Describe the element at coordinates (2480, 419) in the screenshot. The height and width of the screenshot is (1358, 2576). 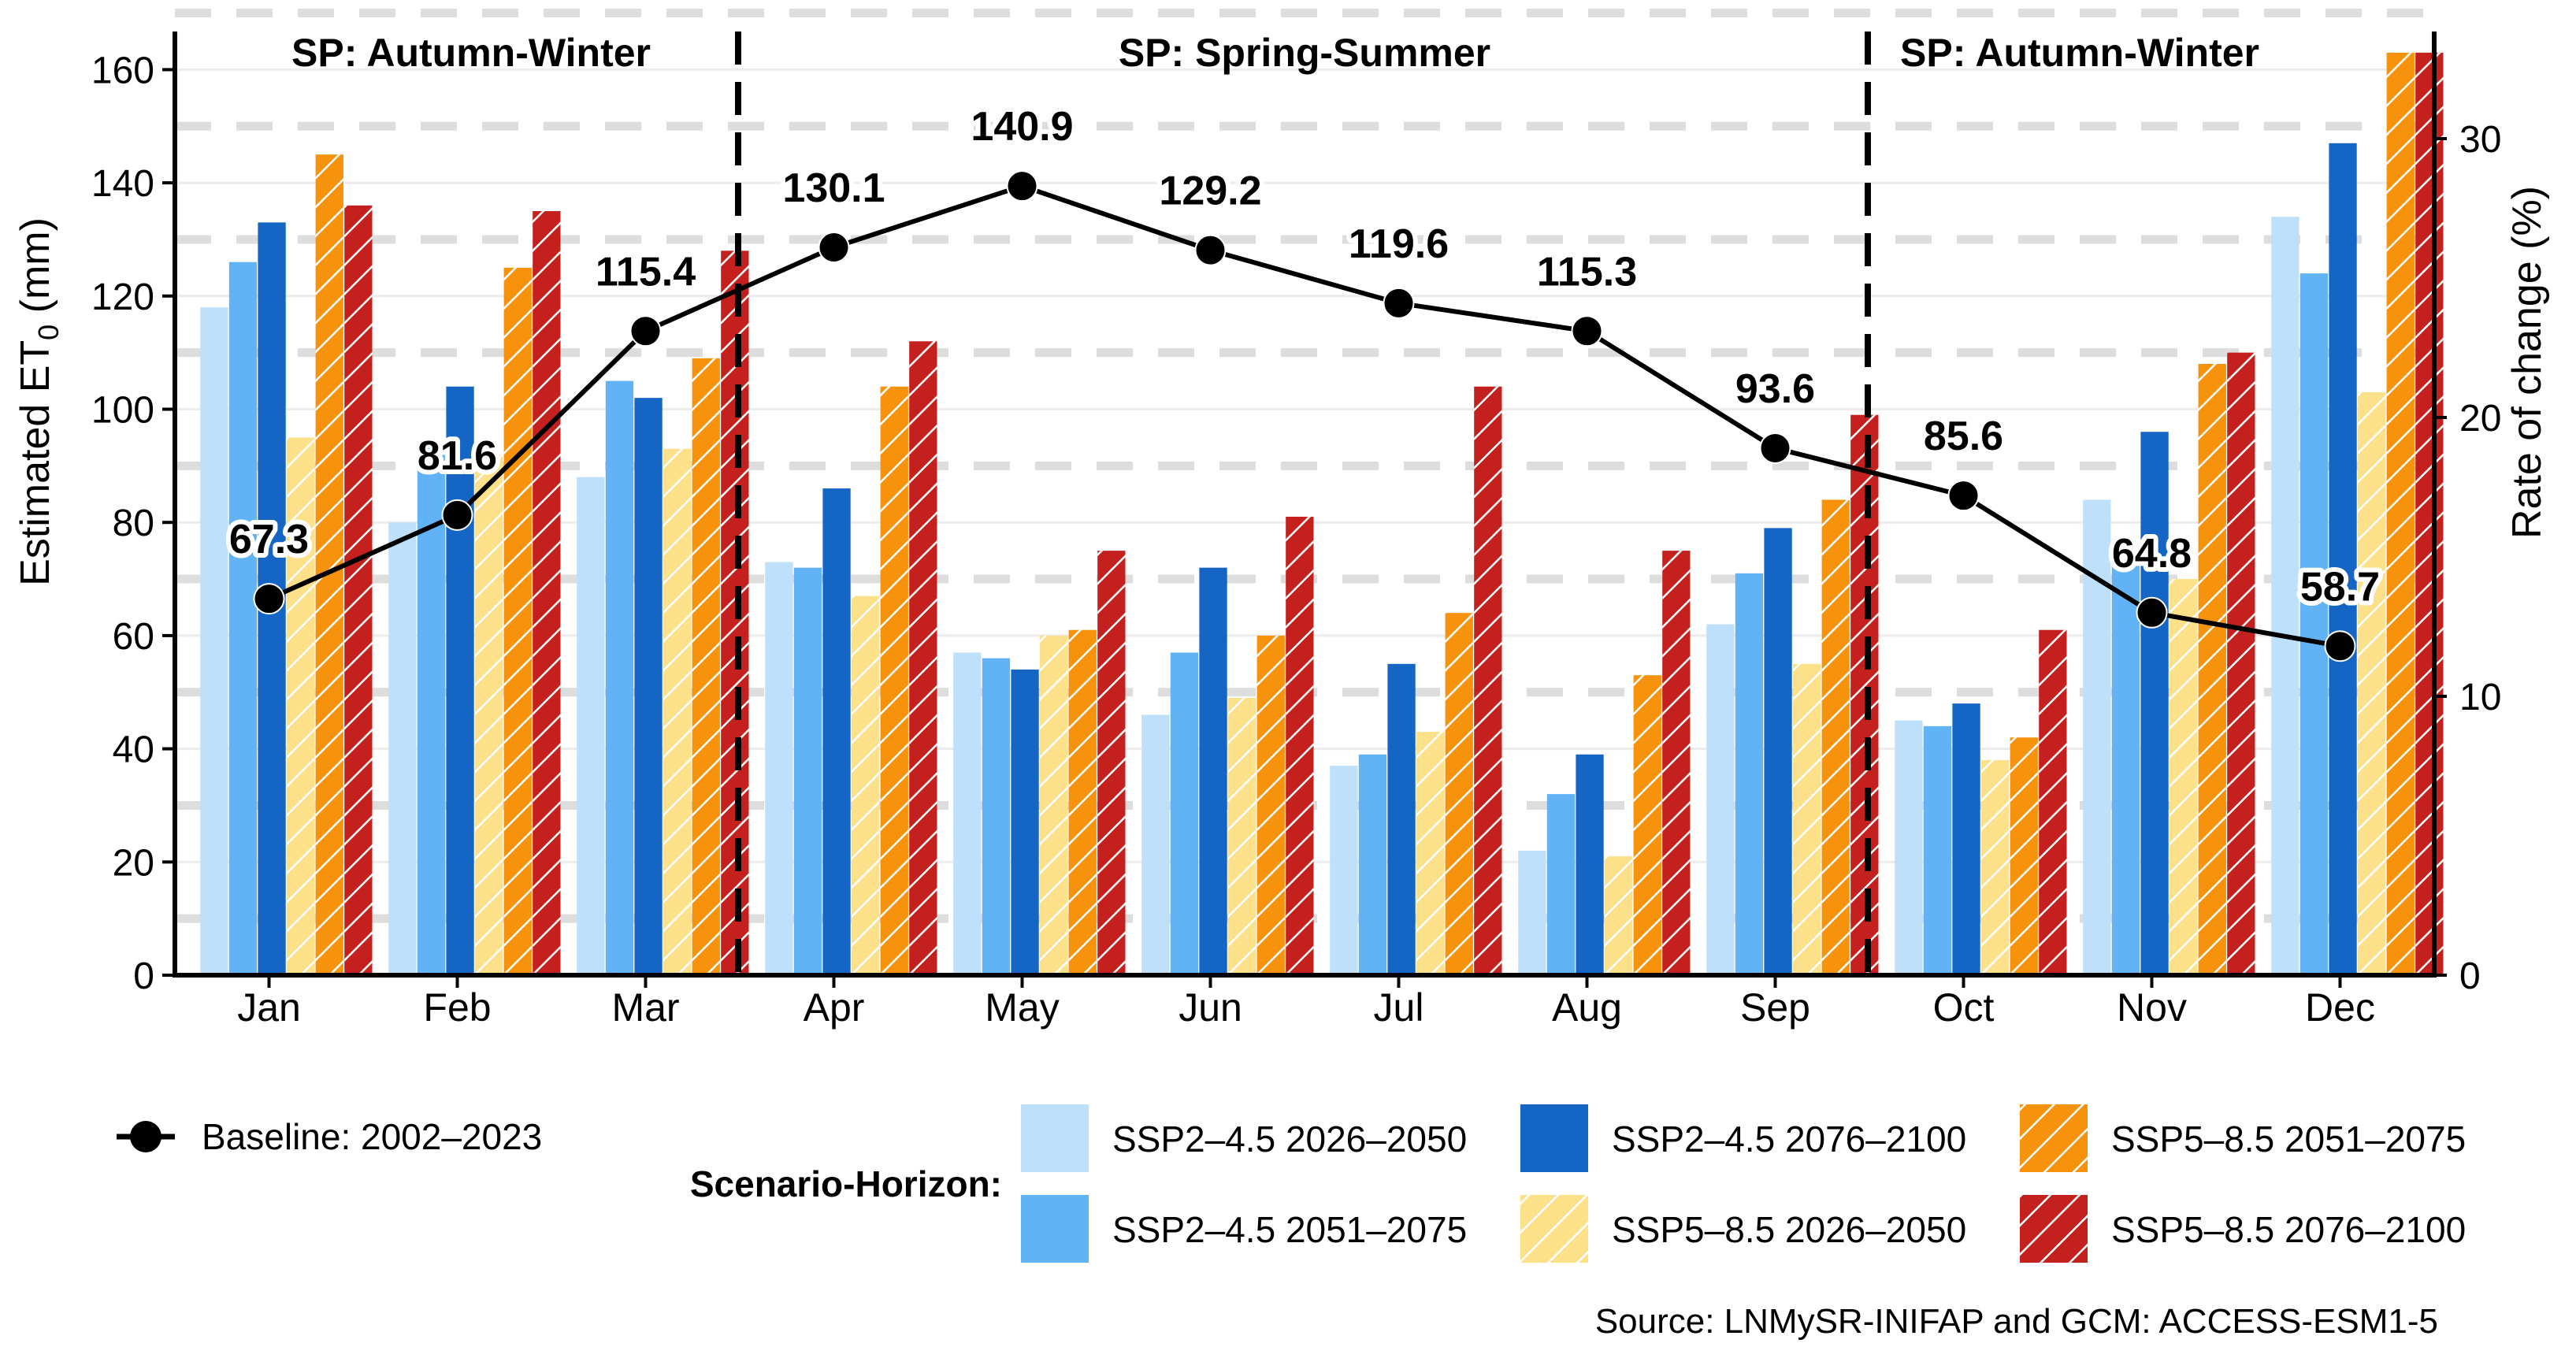
I see `right-axis-tick-label: 20` at that location.